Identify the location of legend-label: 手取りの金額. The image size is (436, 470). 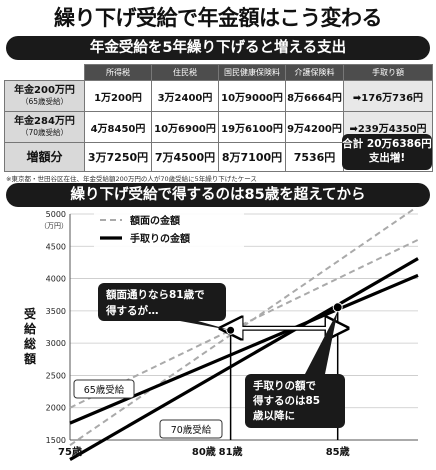
(160, 238).